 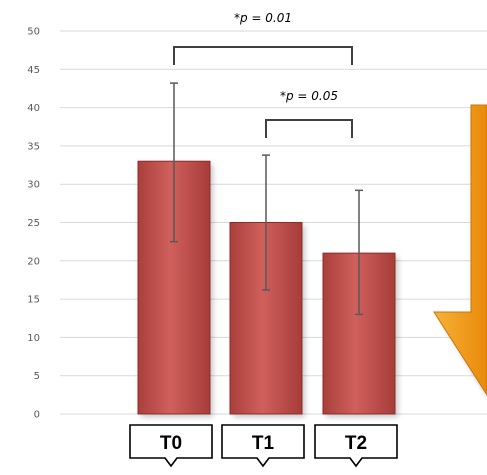 I want to click on down-arrow-icon, so click(x=460, y=250).